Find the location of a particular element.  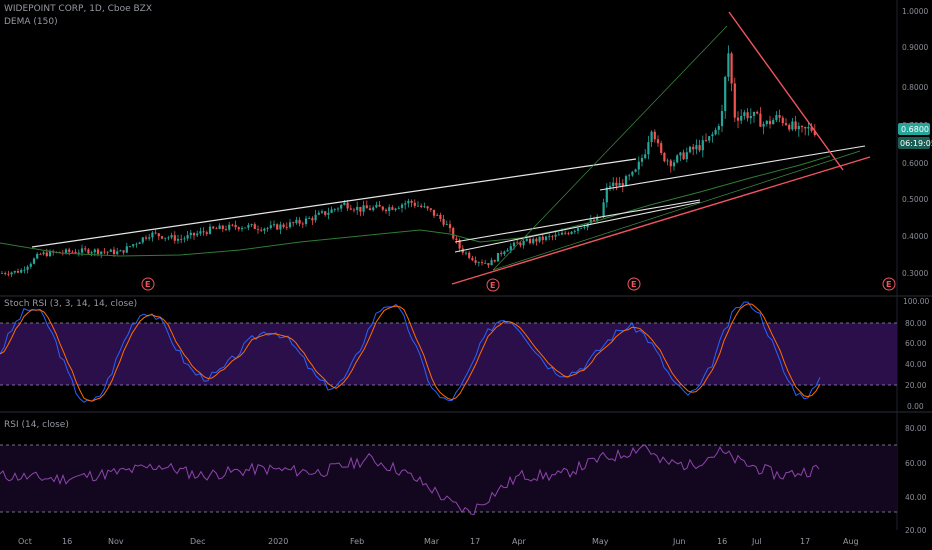

indicator-legend: DEMA (150) is located at coordinates (31, 22).